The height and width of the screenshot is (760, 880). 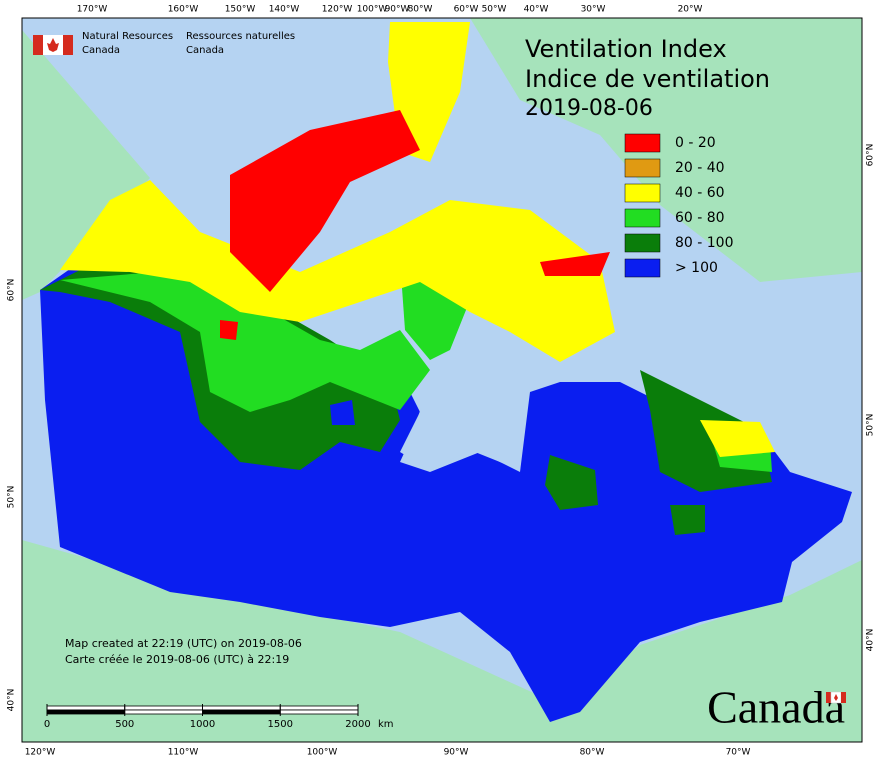 I want to click on longitude-label: 160°W, so click(x=183, y=10).